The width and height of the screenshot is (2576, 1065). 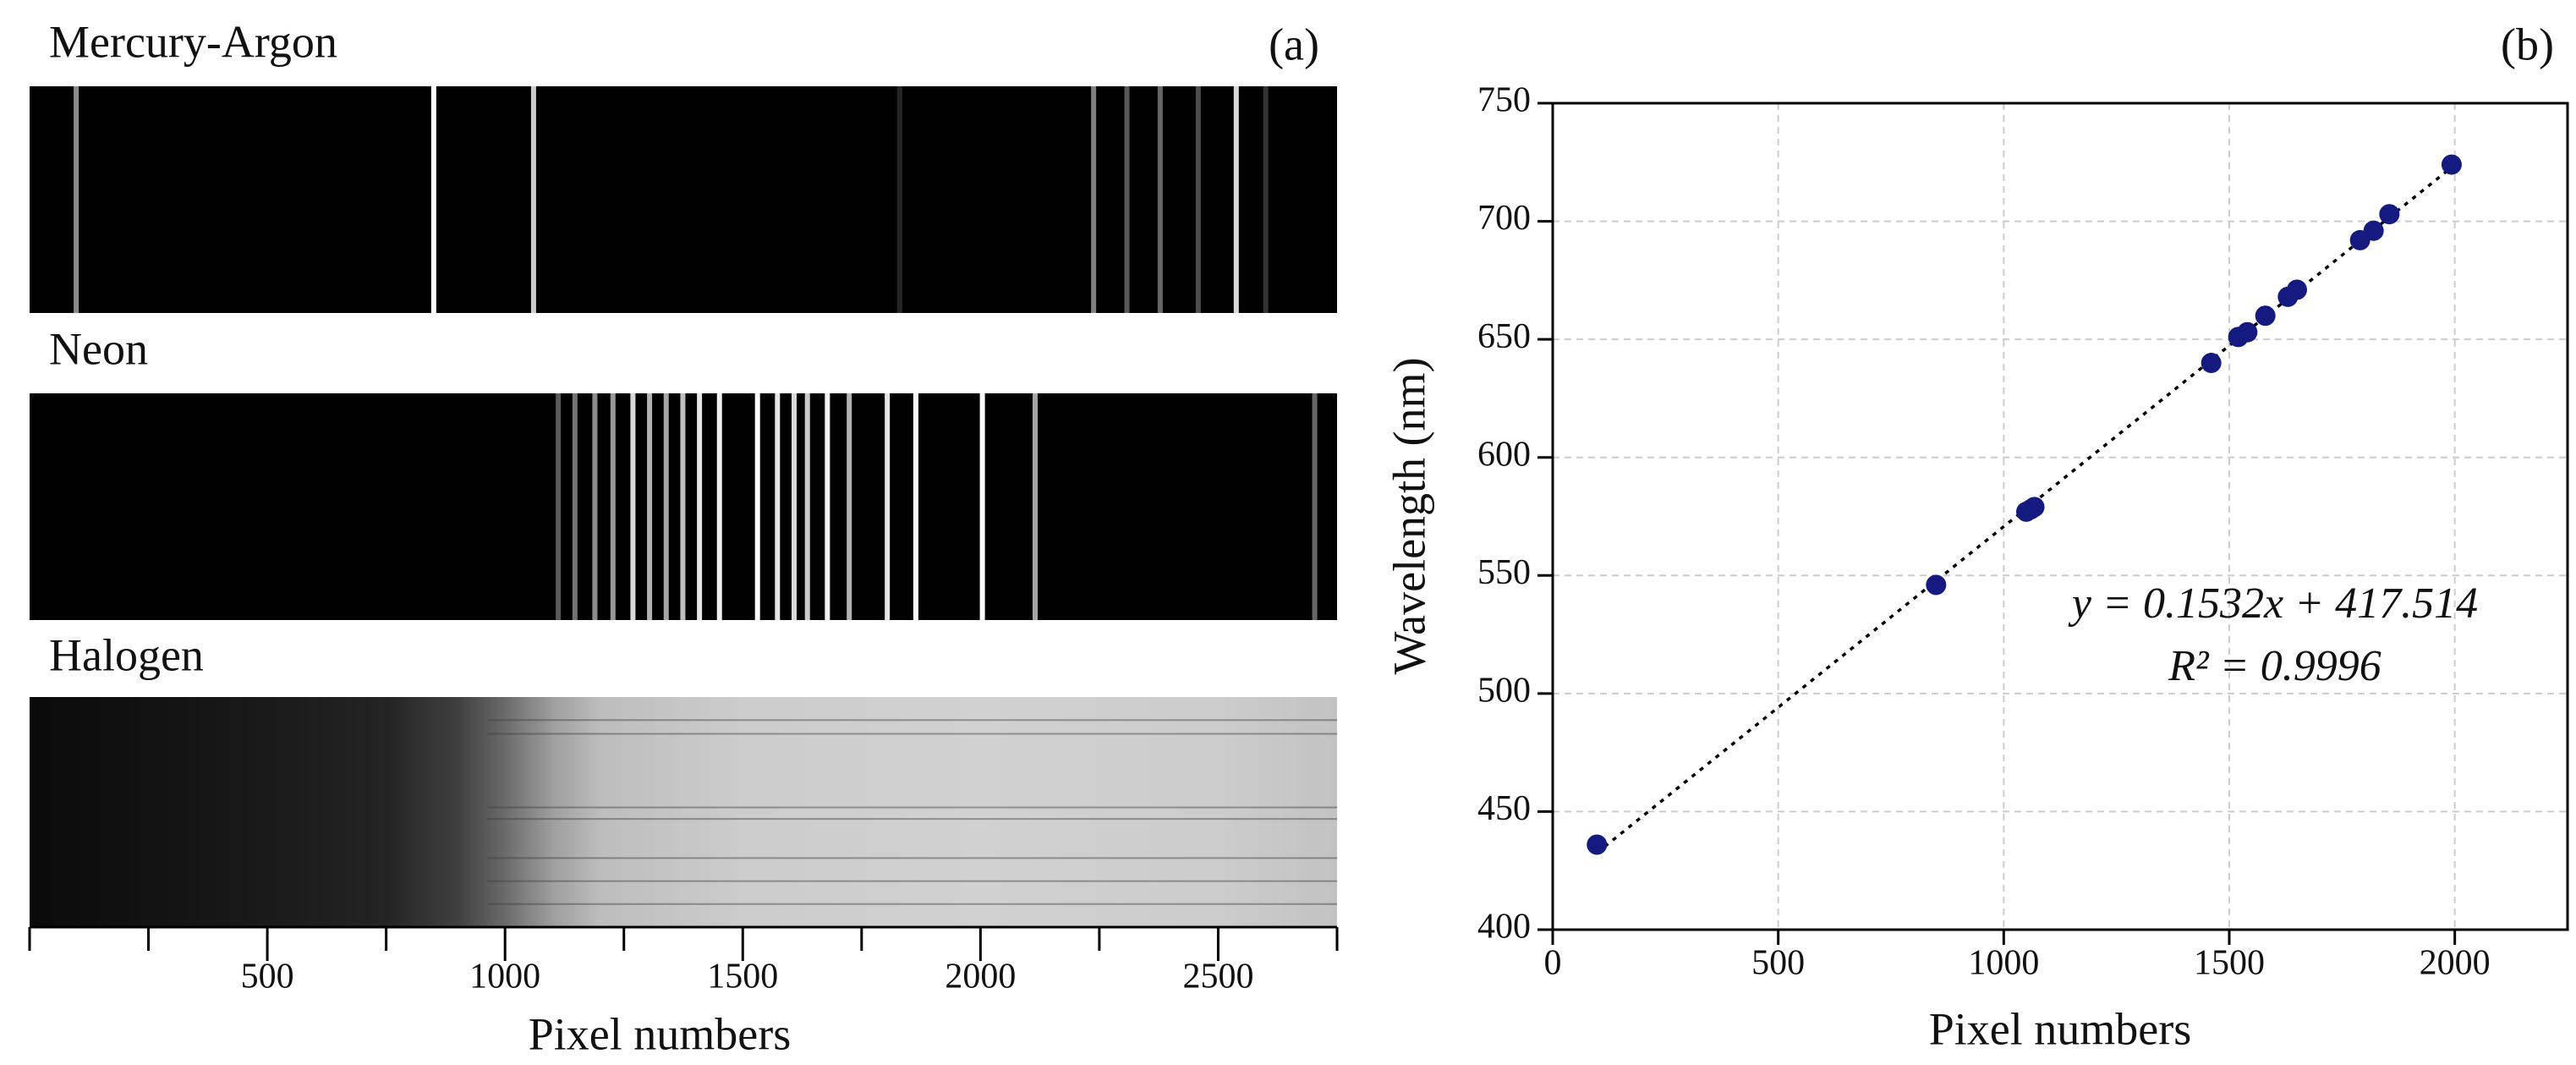 I want to click on y-tick-label: 700, so click(x=1504, y=218).